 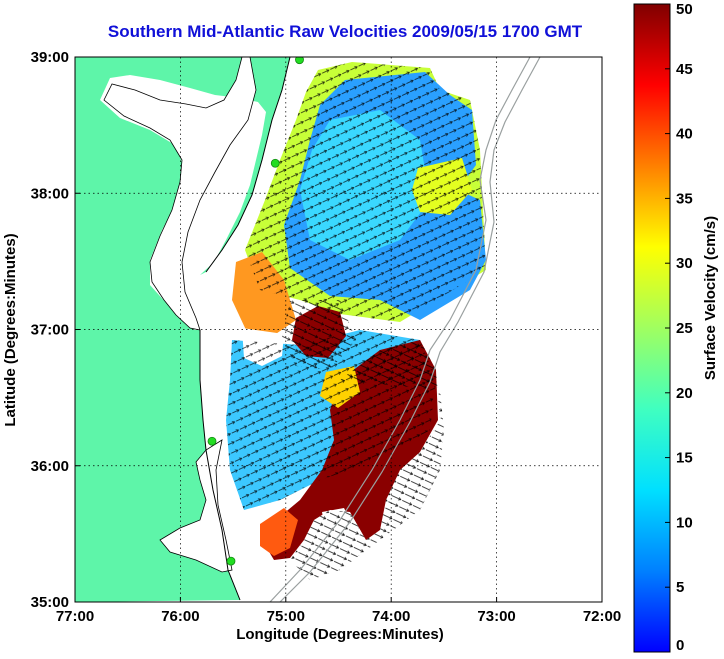 I want to click on lon-tick-label: 73:00, so click(x=496, y=616).